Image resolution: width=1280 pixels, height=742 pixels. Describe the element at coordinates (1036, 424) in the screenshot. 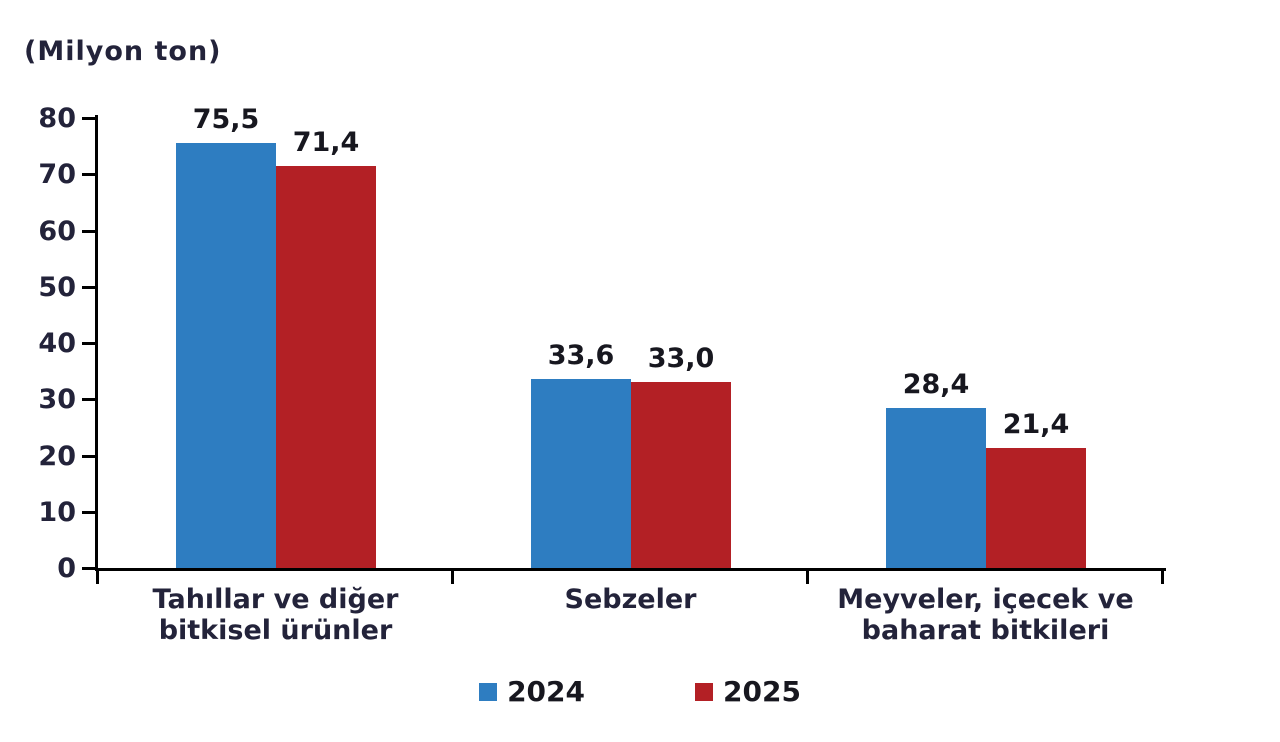

I see `bar-value-label: 21,4` at that location.